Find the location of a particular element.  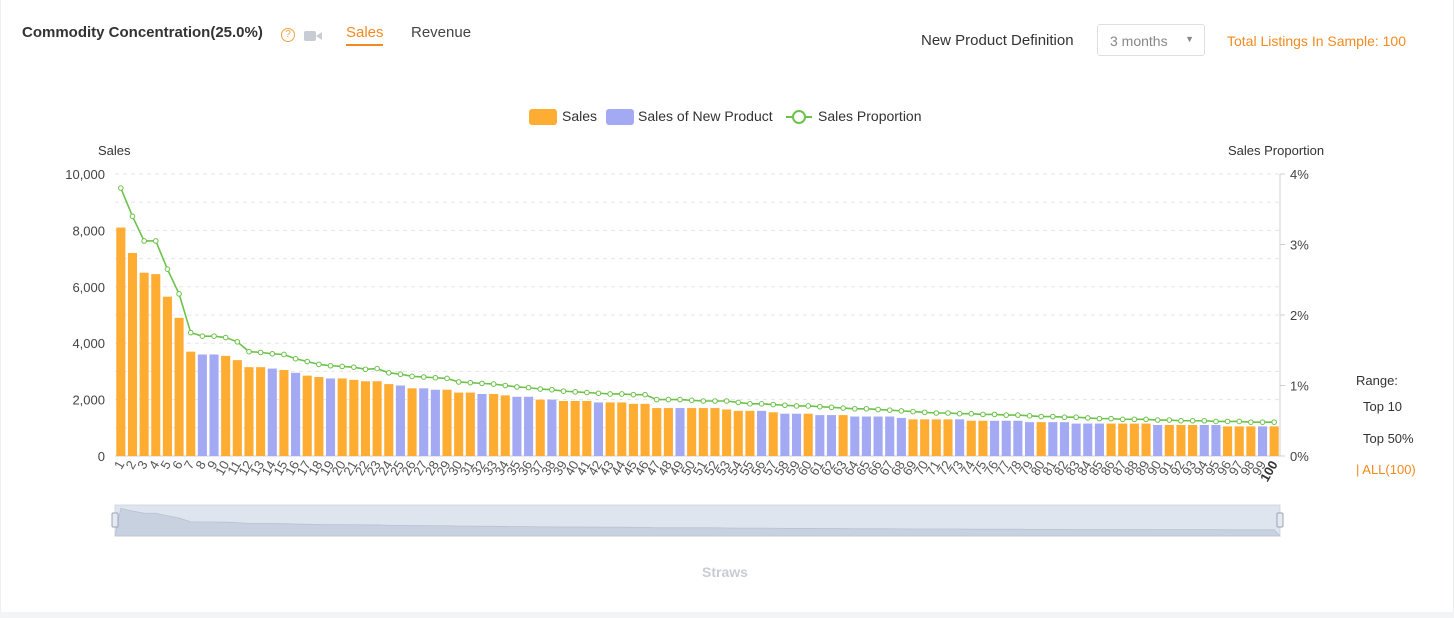

video-camera-icon is located at coordinates (313, 36).